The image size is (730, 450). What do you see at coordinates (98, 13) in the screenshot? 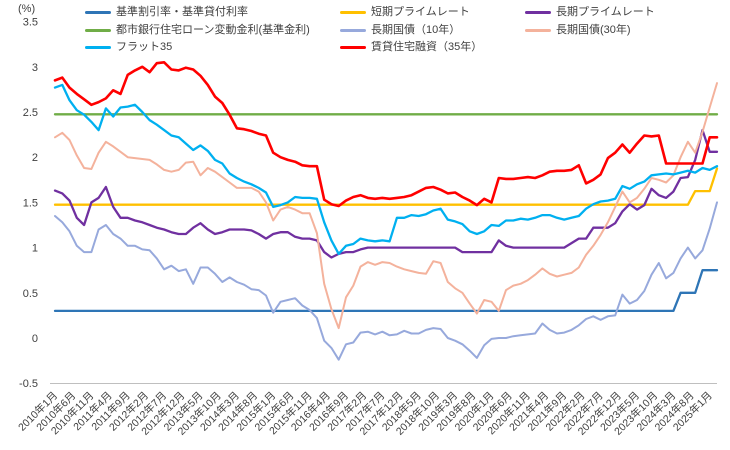
I see `legend-swatch-kijun-waribiki` at bounding box center [98, 13].